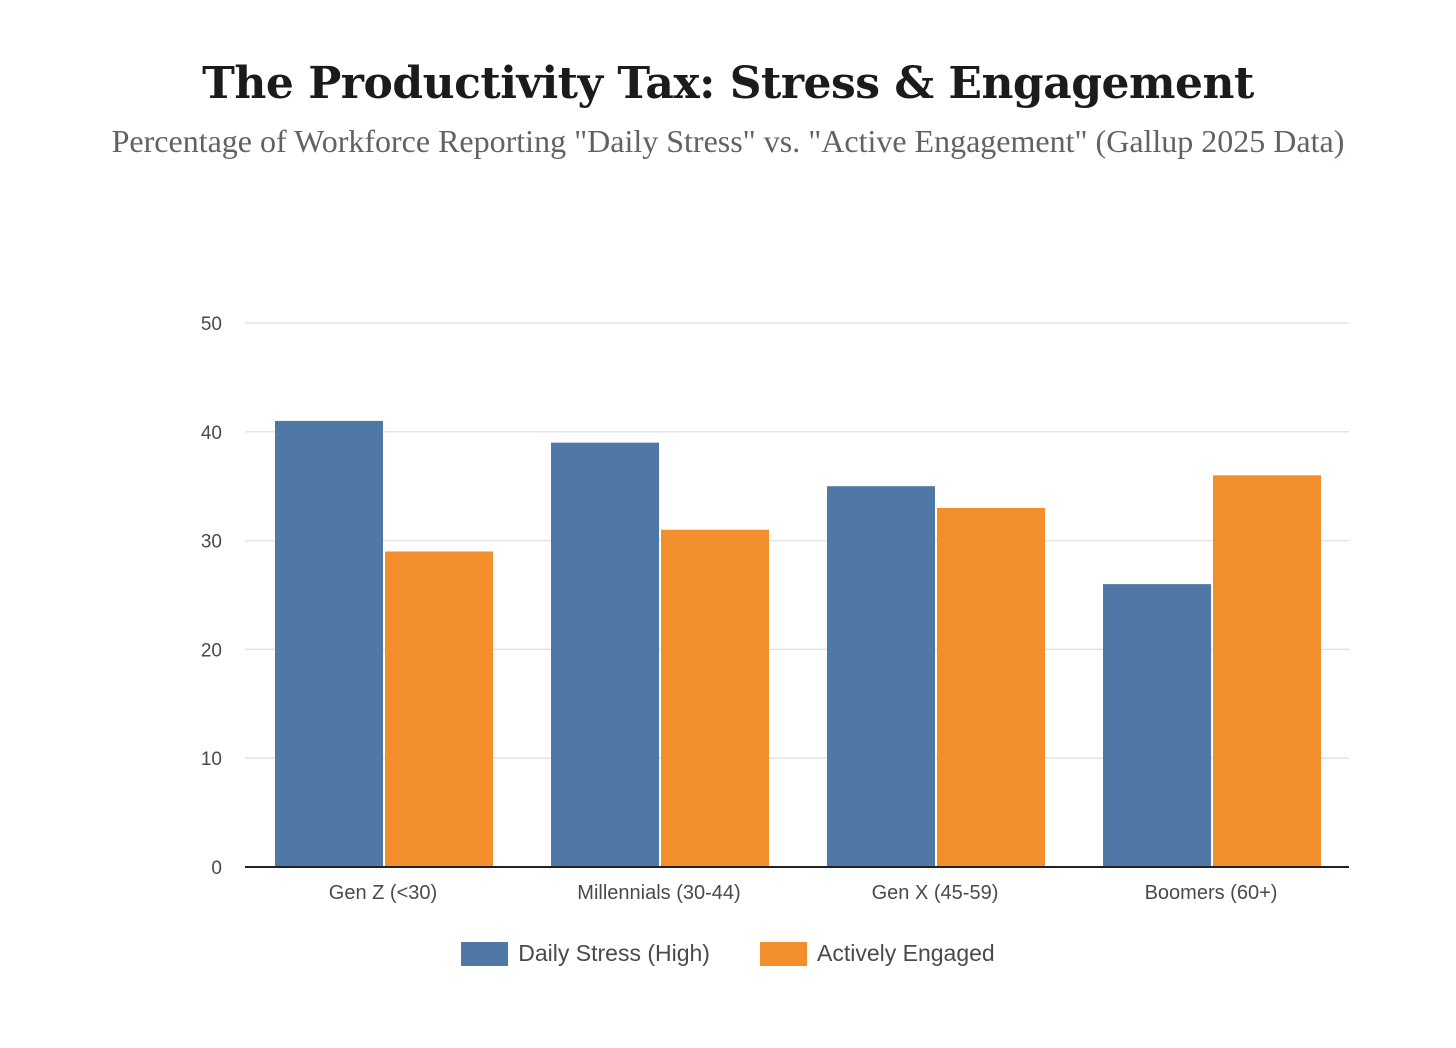 This screenshot has width=1456, height=1048. I want to click on legend: Daily Stress (High) Actively Engaged, so click(728, 953).